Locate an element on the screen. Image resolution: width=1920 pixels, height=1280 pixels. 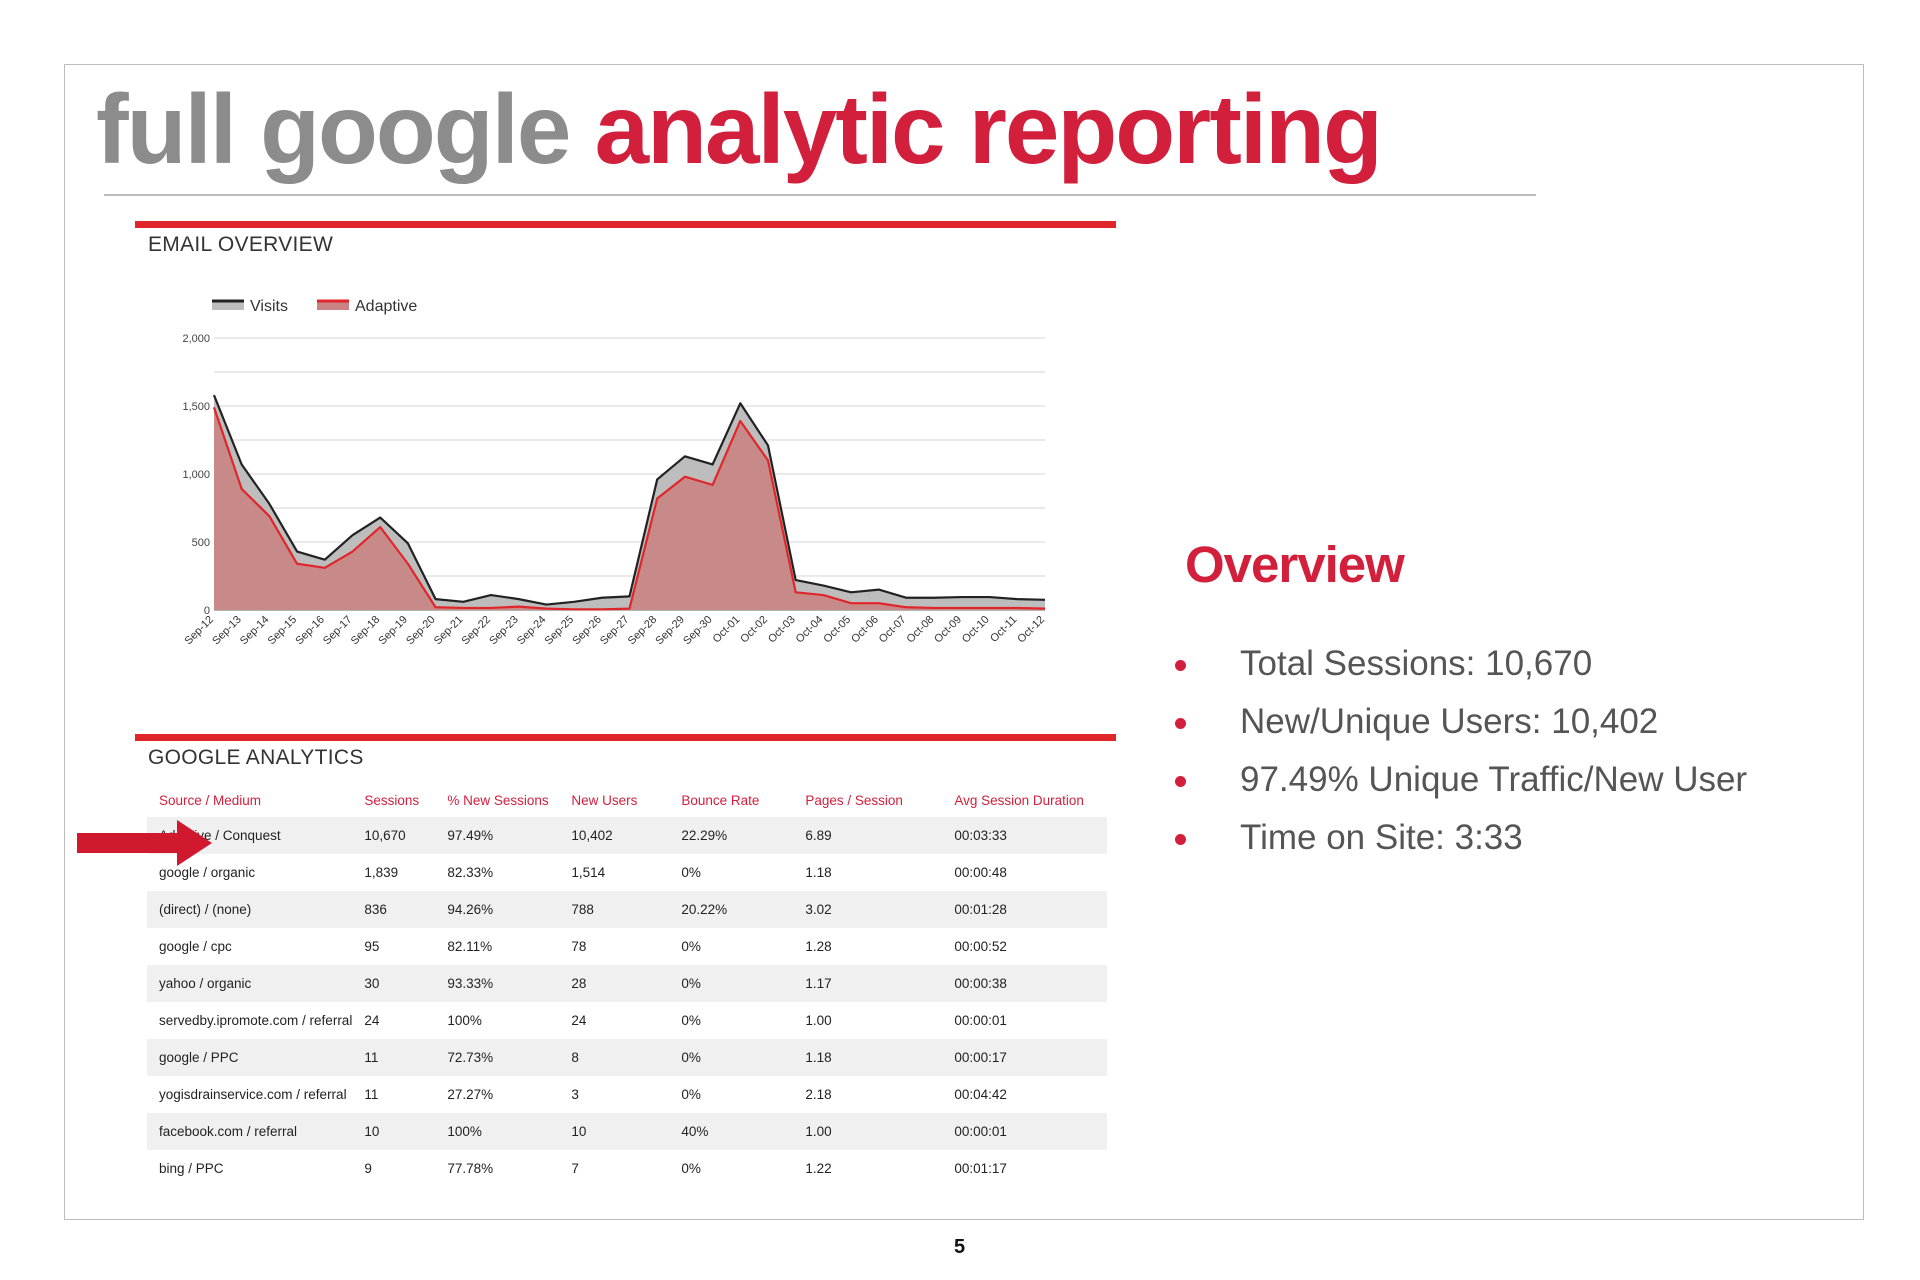
x-tick-label: Sep-19 is located at coordinates (393, 631).